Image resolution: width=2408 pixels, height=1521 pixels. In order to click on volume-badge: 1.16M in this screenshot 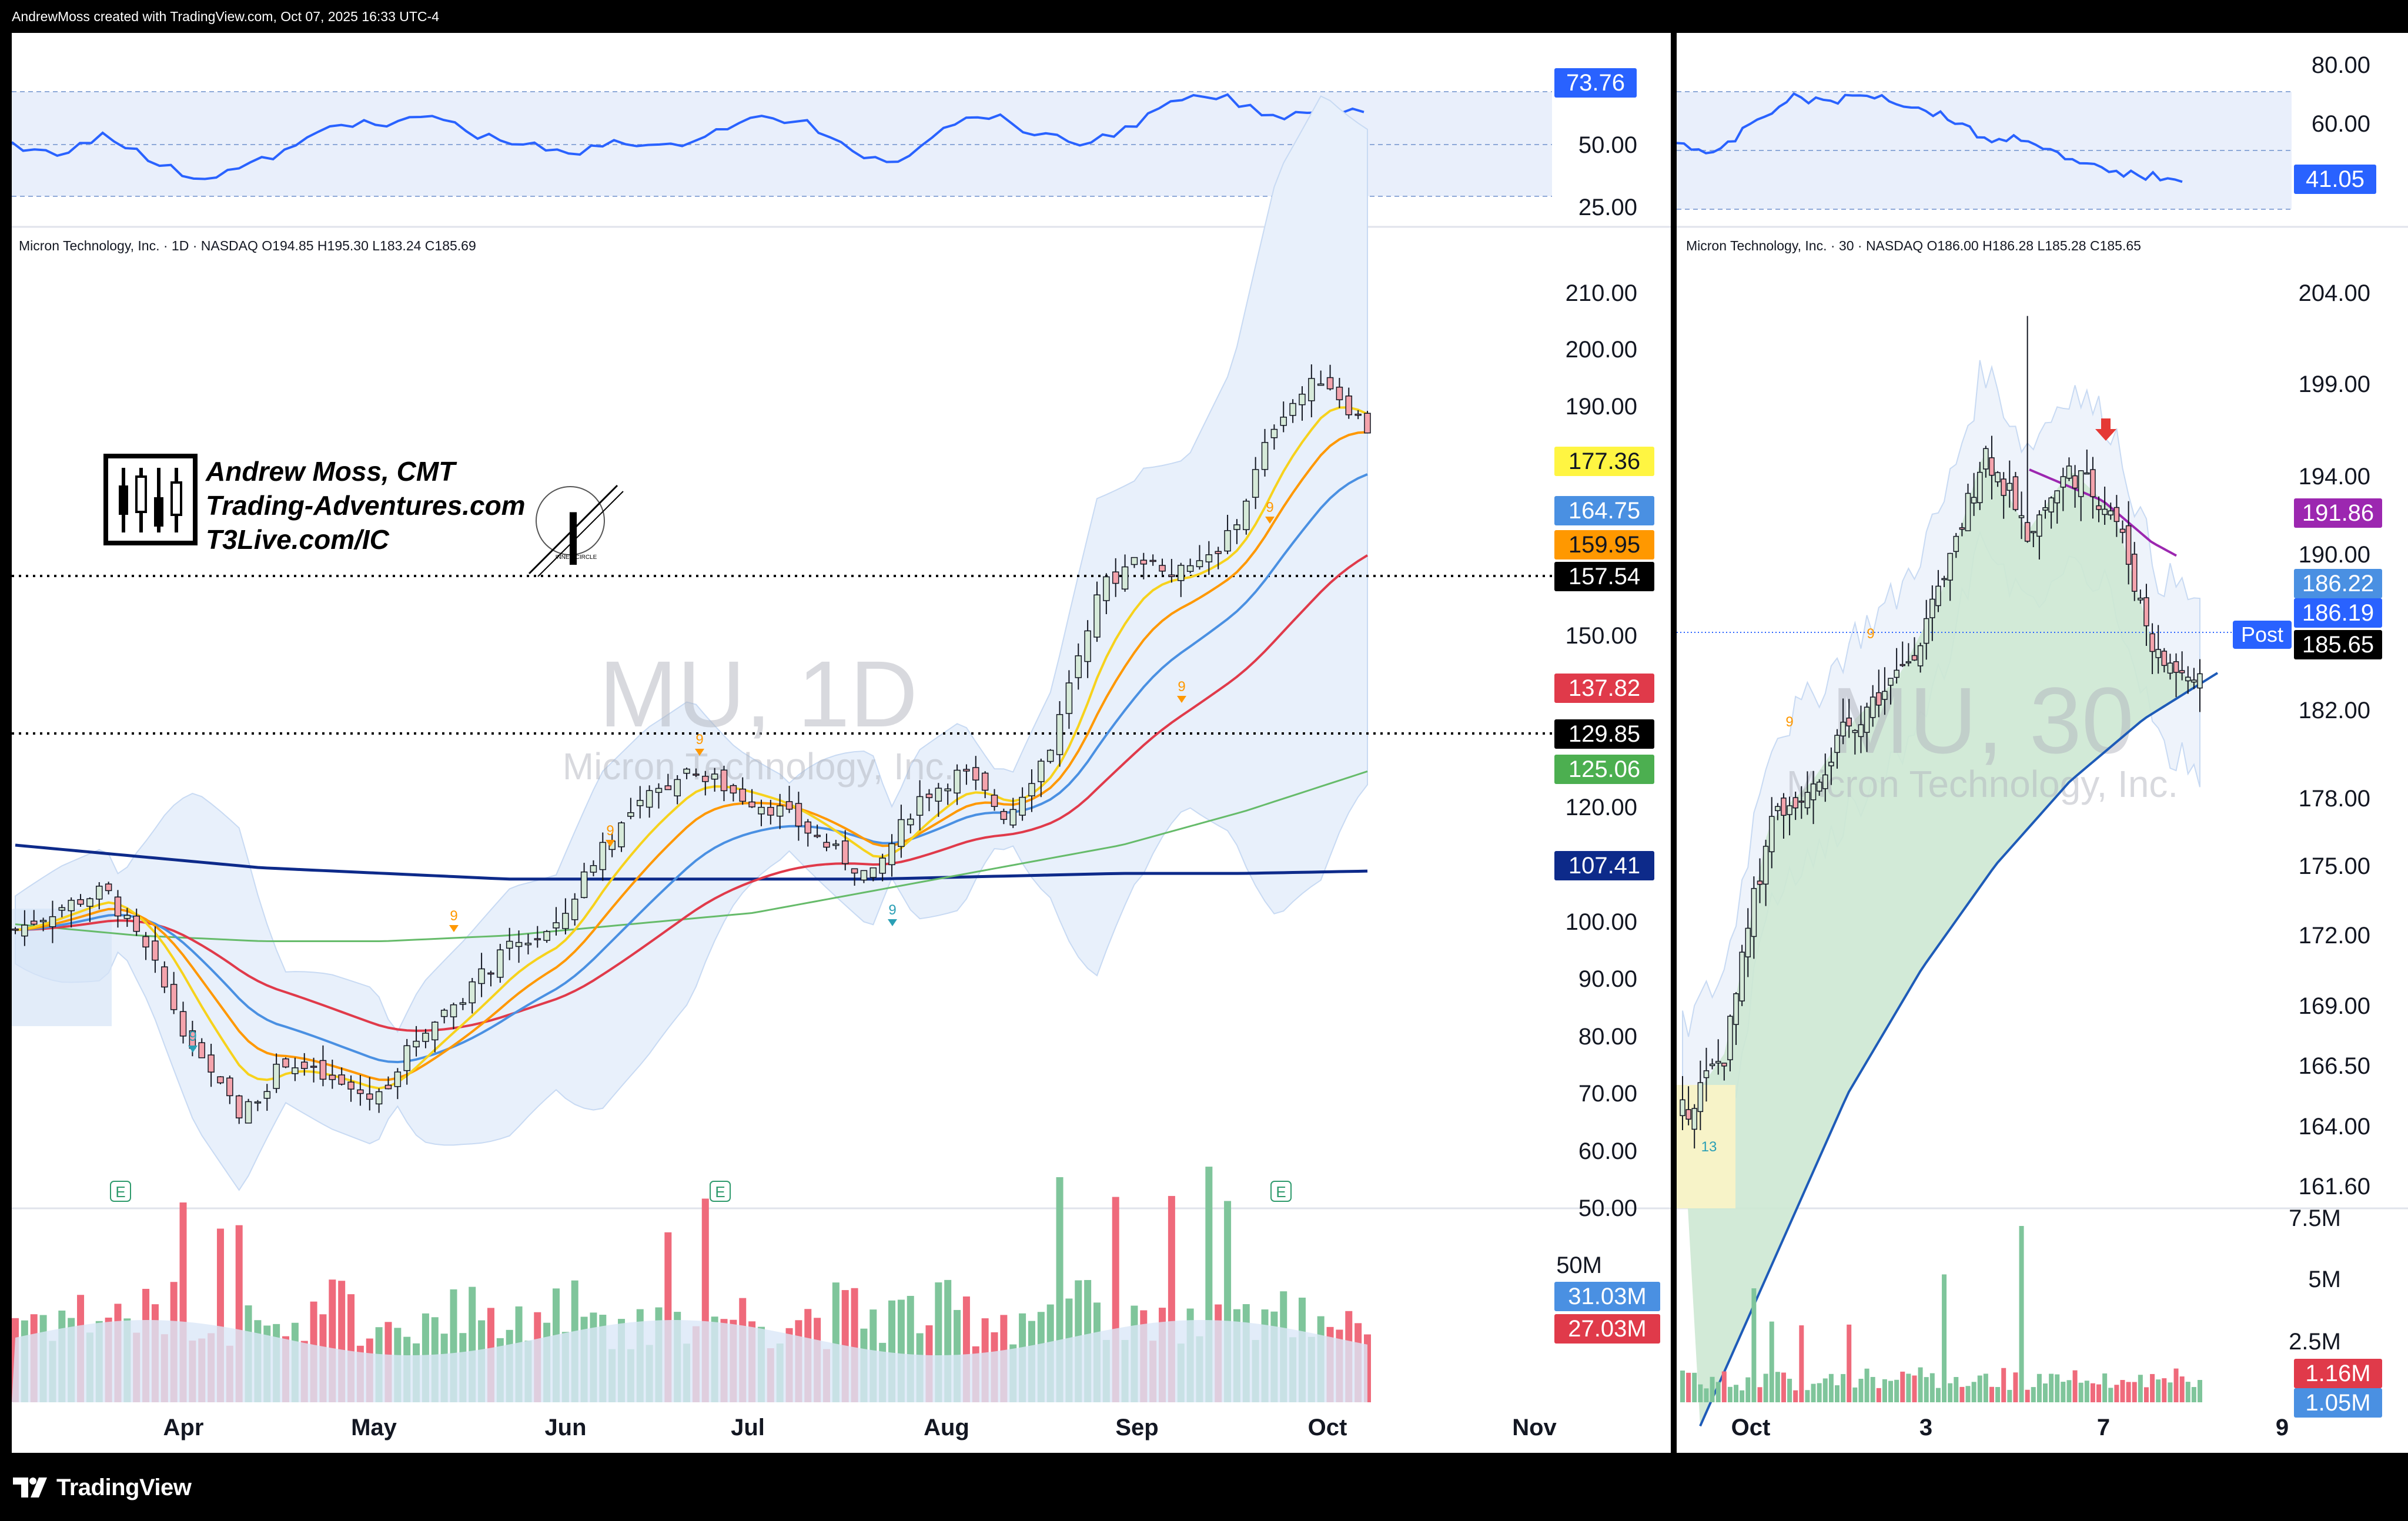, I will do `click(2338, 1373)`.